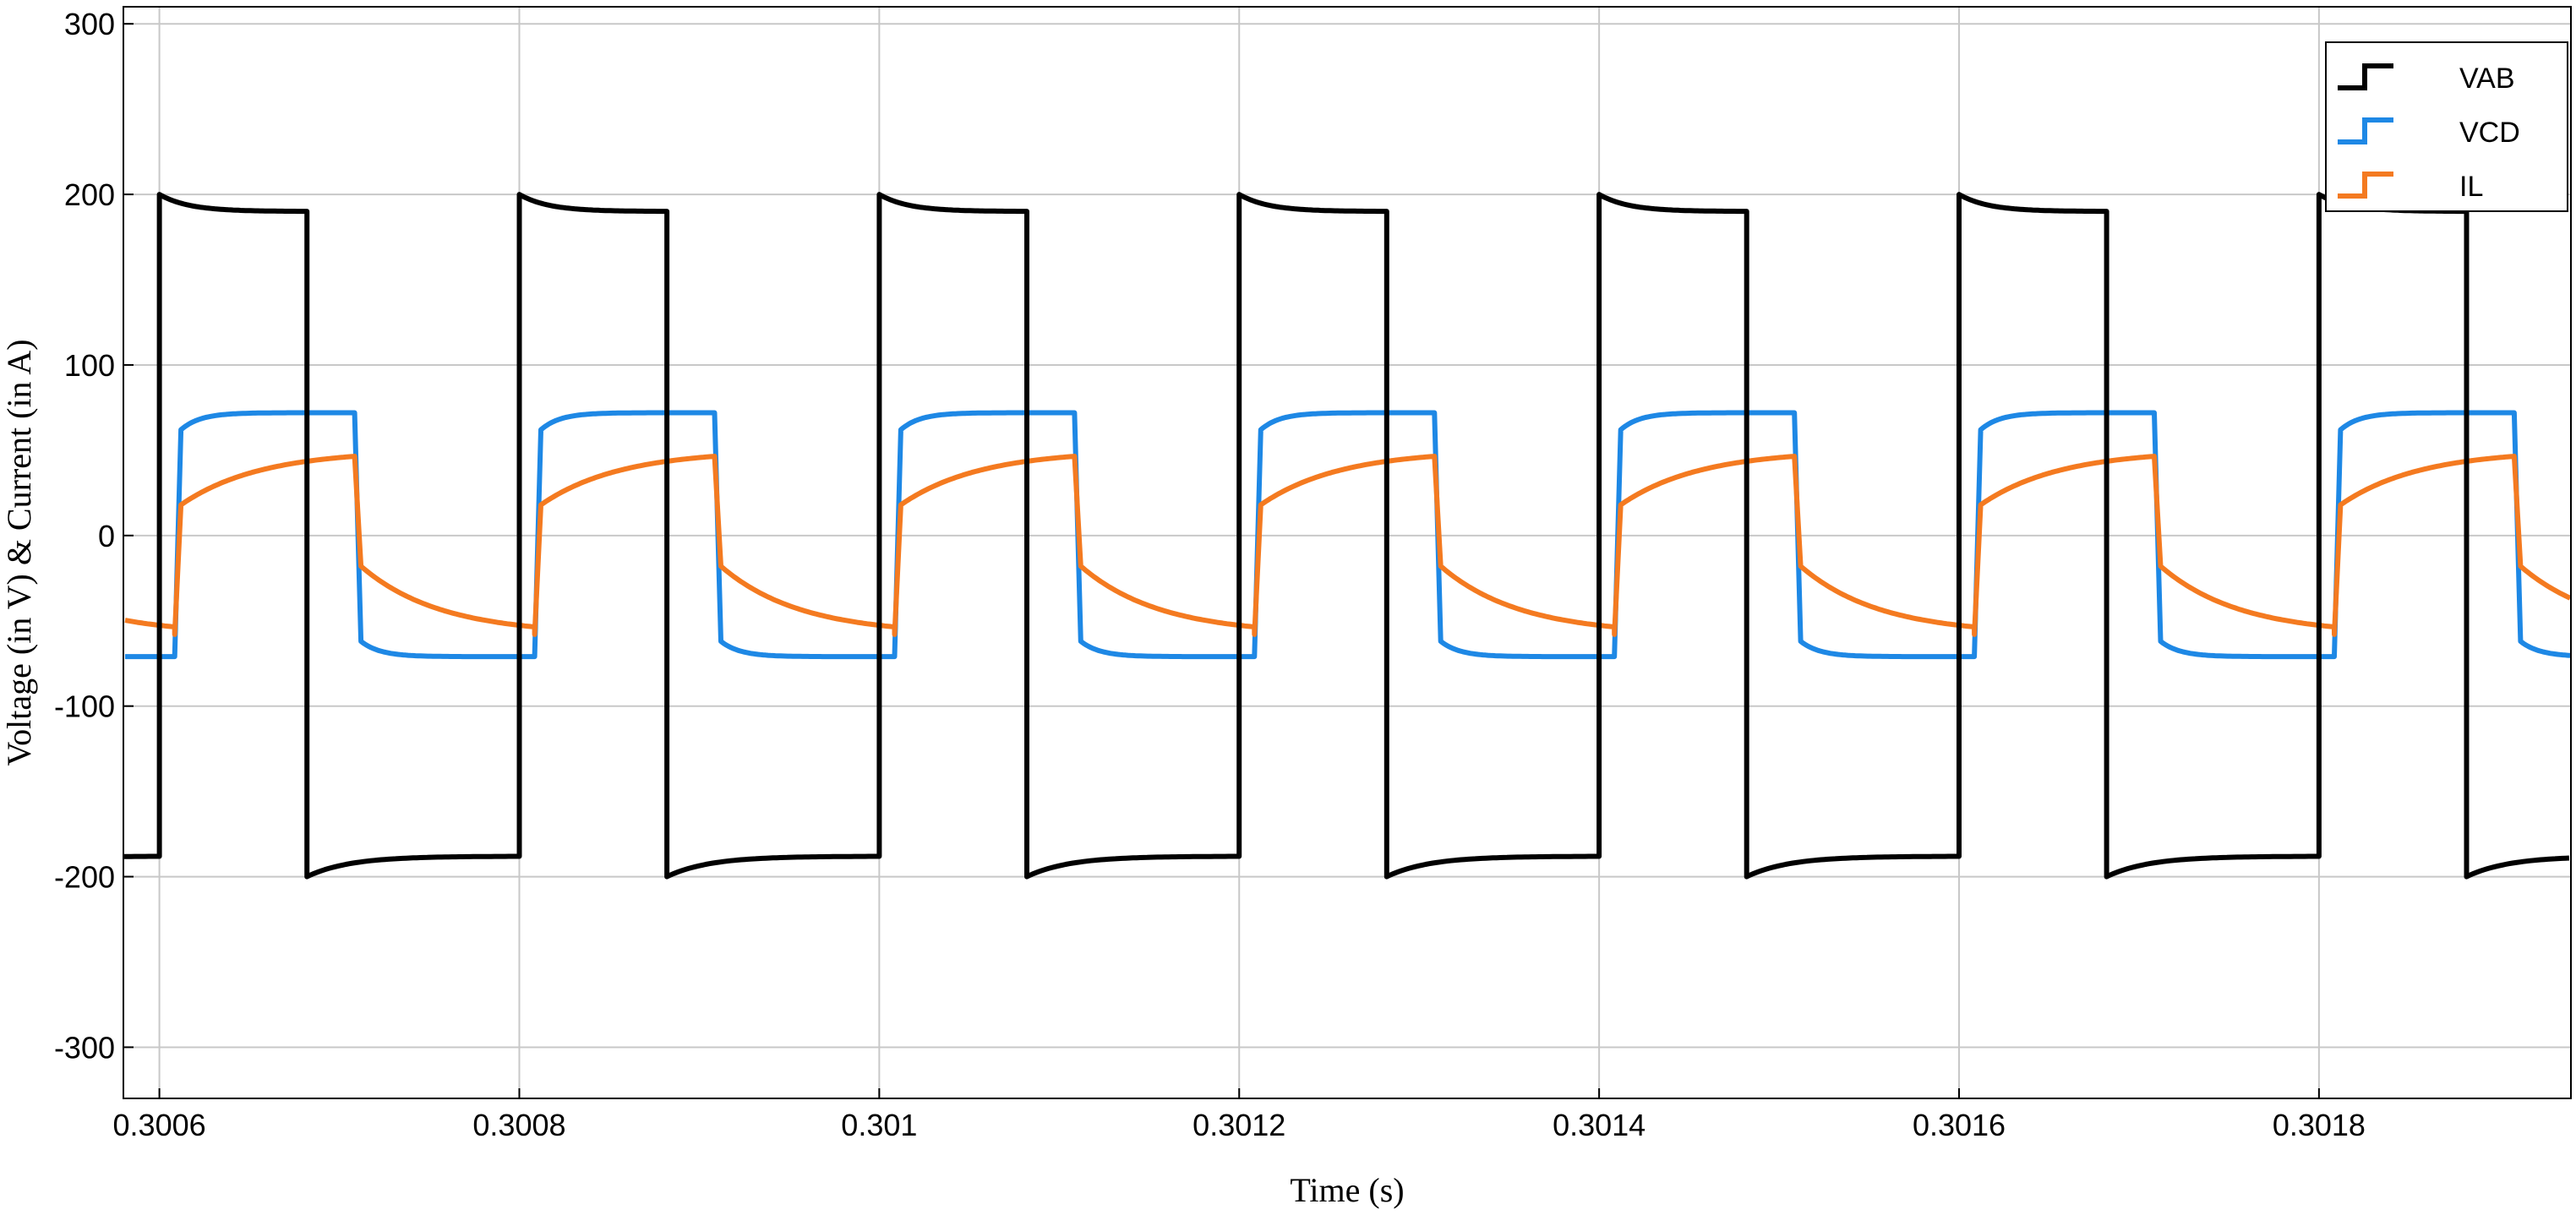  I want to click on y-tick-label: 300, so click(89, 24).